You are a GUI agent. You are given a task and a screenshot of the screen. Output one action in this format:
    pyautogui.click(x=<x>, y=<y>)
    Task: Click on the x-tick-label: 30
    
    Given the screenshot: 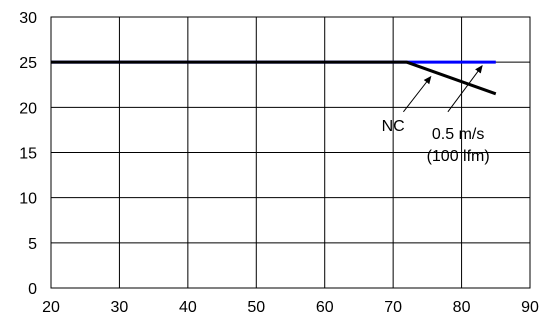 What is the action you would take?
    pyautogui.click(x=120, y=307)
    